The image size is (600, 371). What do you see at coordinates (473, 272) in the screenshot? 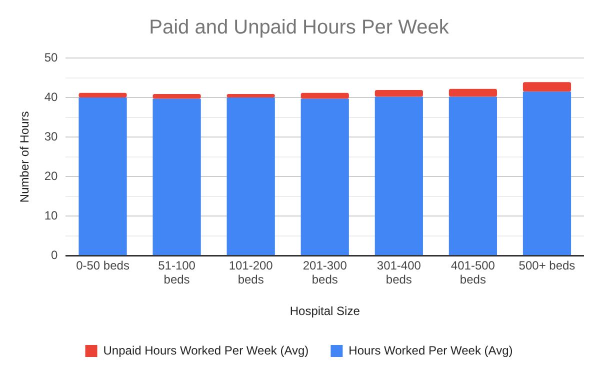
I see `x-tick-label: 401-500 beds` at bounding box center [473, 272].